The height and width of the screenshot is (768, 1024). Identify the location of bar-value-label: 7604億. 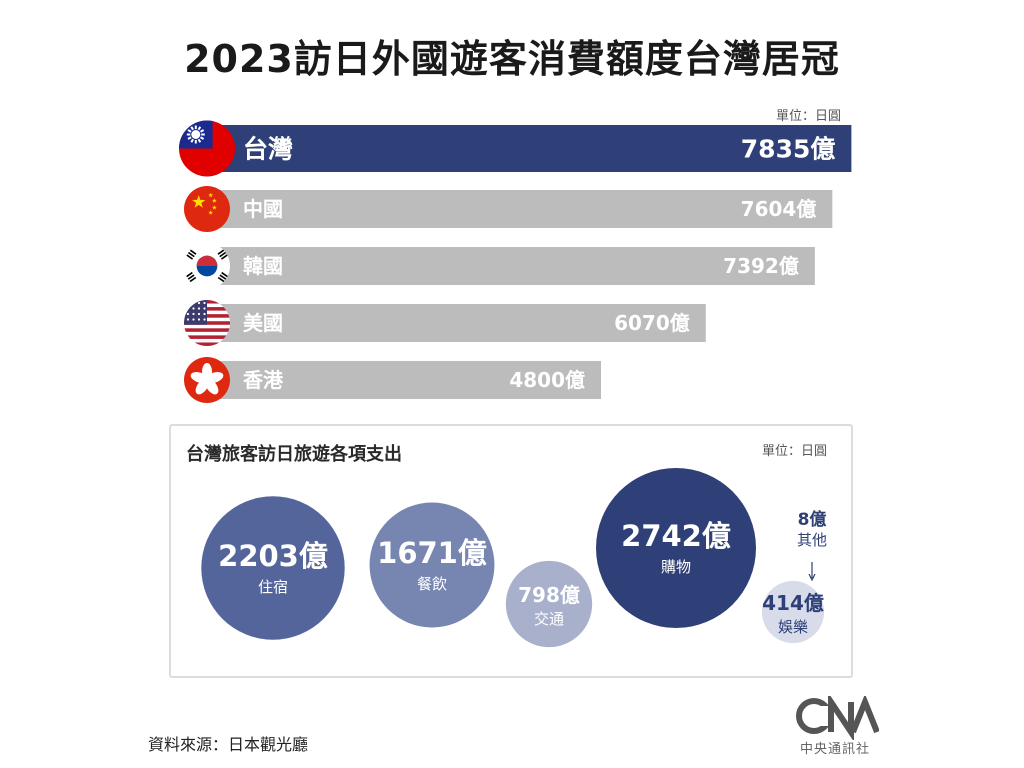
(779, 209).